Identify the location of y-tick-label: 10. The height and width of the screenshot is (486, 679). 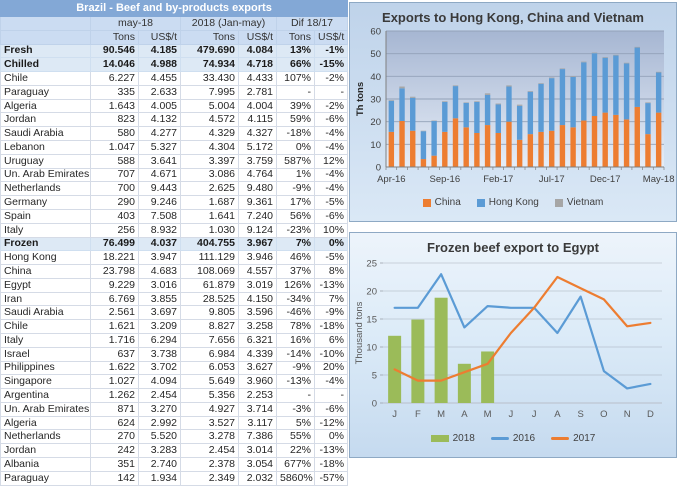
(371, 348).